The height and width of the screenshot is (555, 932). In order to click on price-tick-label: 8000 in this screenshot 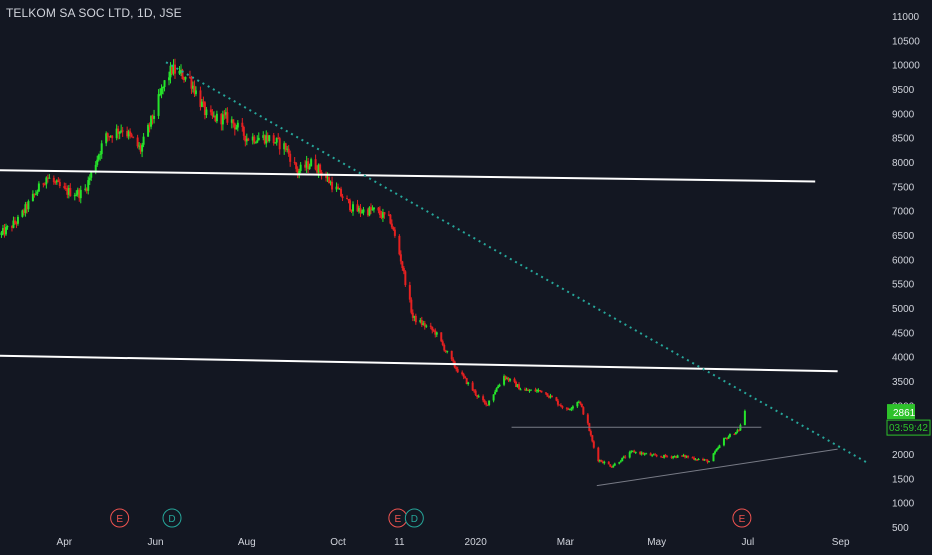, I will do `click(903, 163)`.